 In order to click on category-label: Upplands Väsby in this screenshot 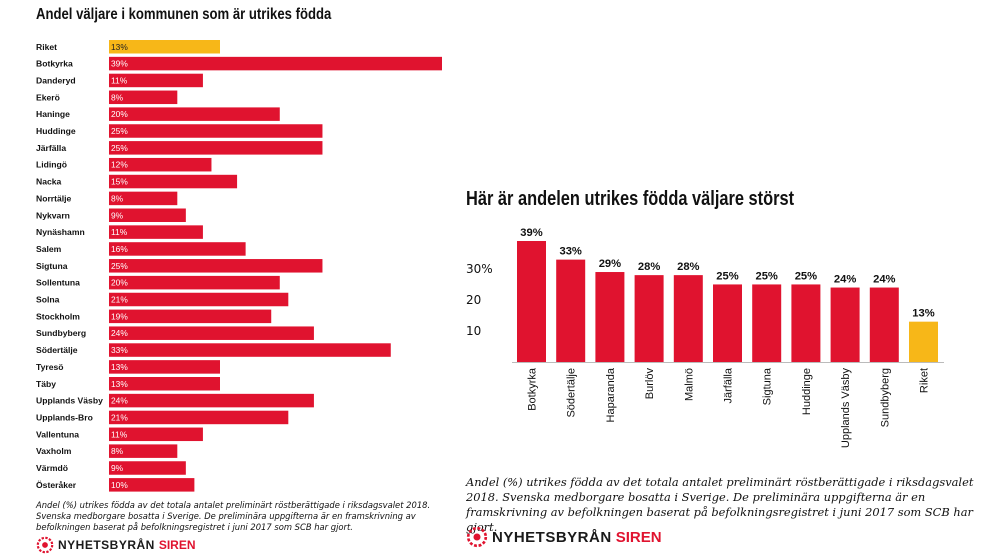, I will do `click(69, 401)`.